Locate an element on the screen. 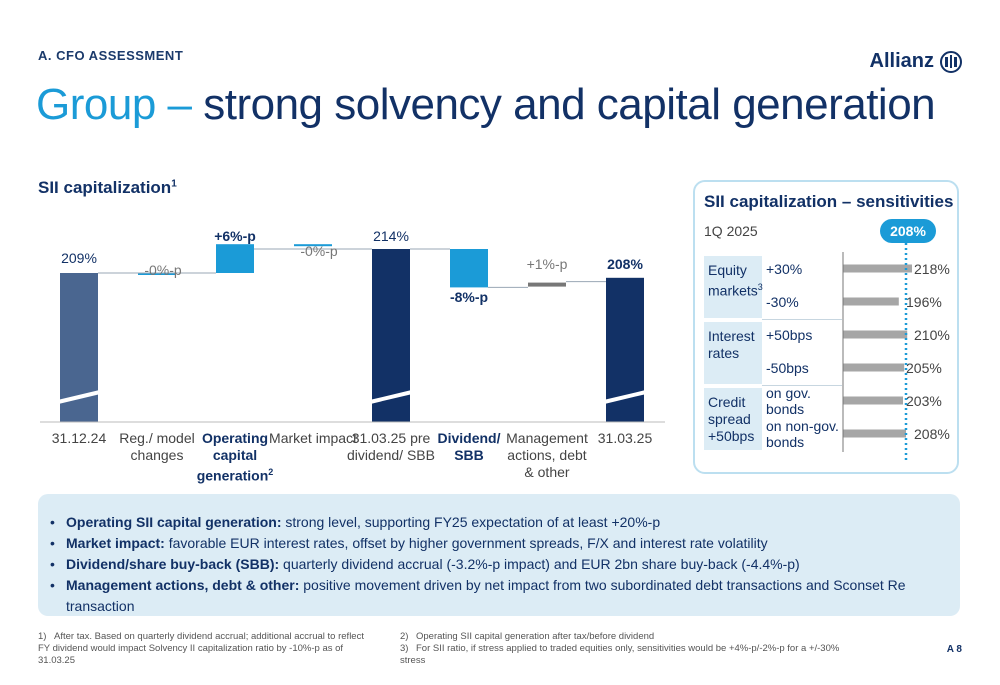 This screenshot has height=685, width=1000. logo-text: Allianz is located at coordinates (901, 61).